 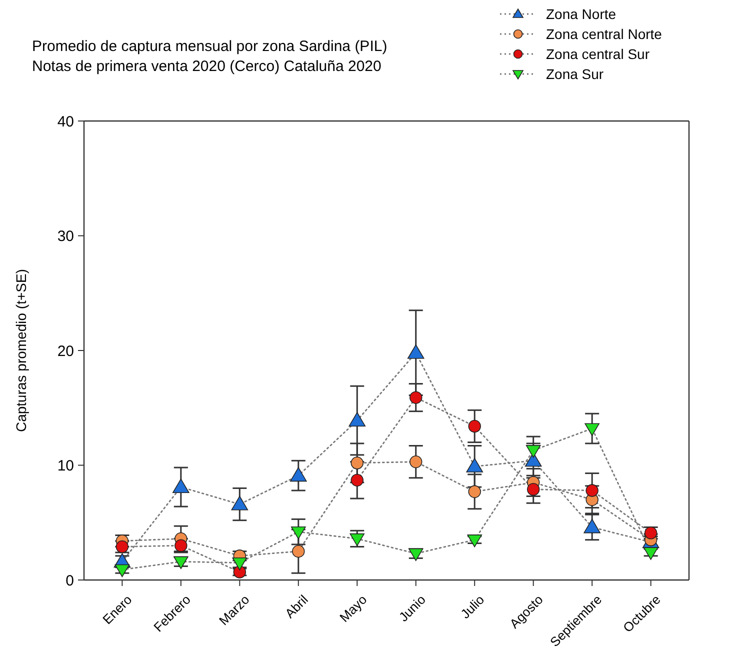 What do you see at coordinates (575, 74) in the screenshot?
I see `legend-label: Zona Sur` at bounding box center [575, 74].